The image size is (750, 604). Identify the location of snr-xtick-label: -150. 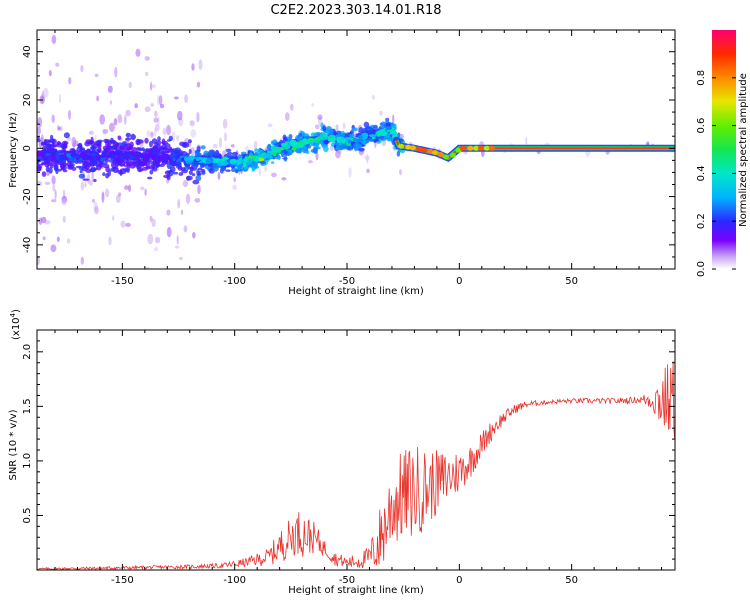
(122, 580).